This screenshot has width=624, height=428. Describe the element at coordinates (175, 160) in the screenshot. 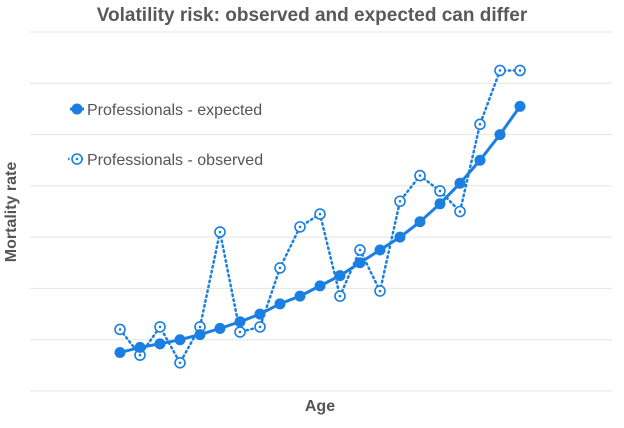

I see `legend-label-observed: Professionals - observed` at that location.